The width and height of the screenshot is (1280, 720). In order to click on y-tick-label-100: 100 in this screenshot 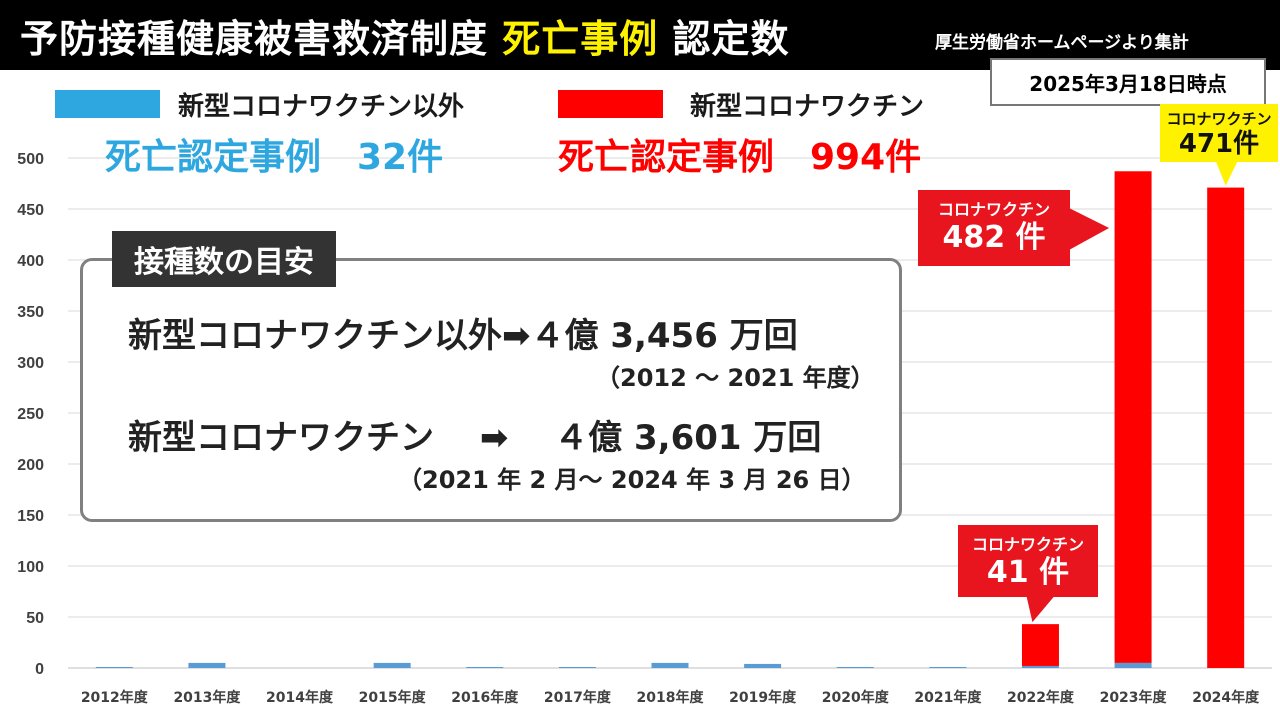, I will do `click(30, 567)`.